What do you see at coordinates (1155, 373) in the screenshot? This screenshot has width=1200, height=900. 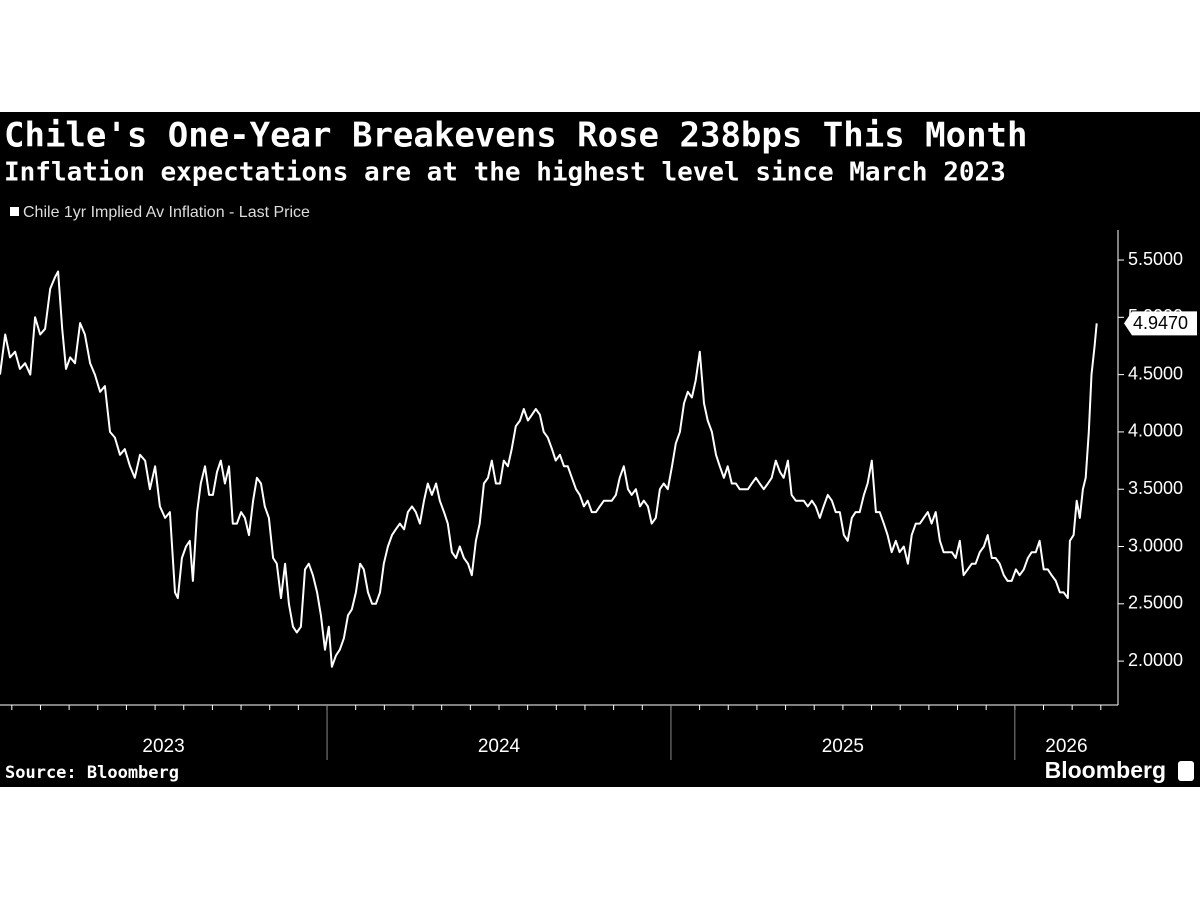 I see `y-tick-label: 4.5000` at bounding box center [1155, 373].